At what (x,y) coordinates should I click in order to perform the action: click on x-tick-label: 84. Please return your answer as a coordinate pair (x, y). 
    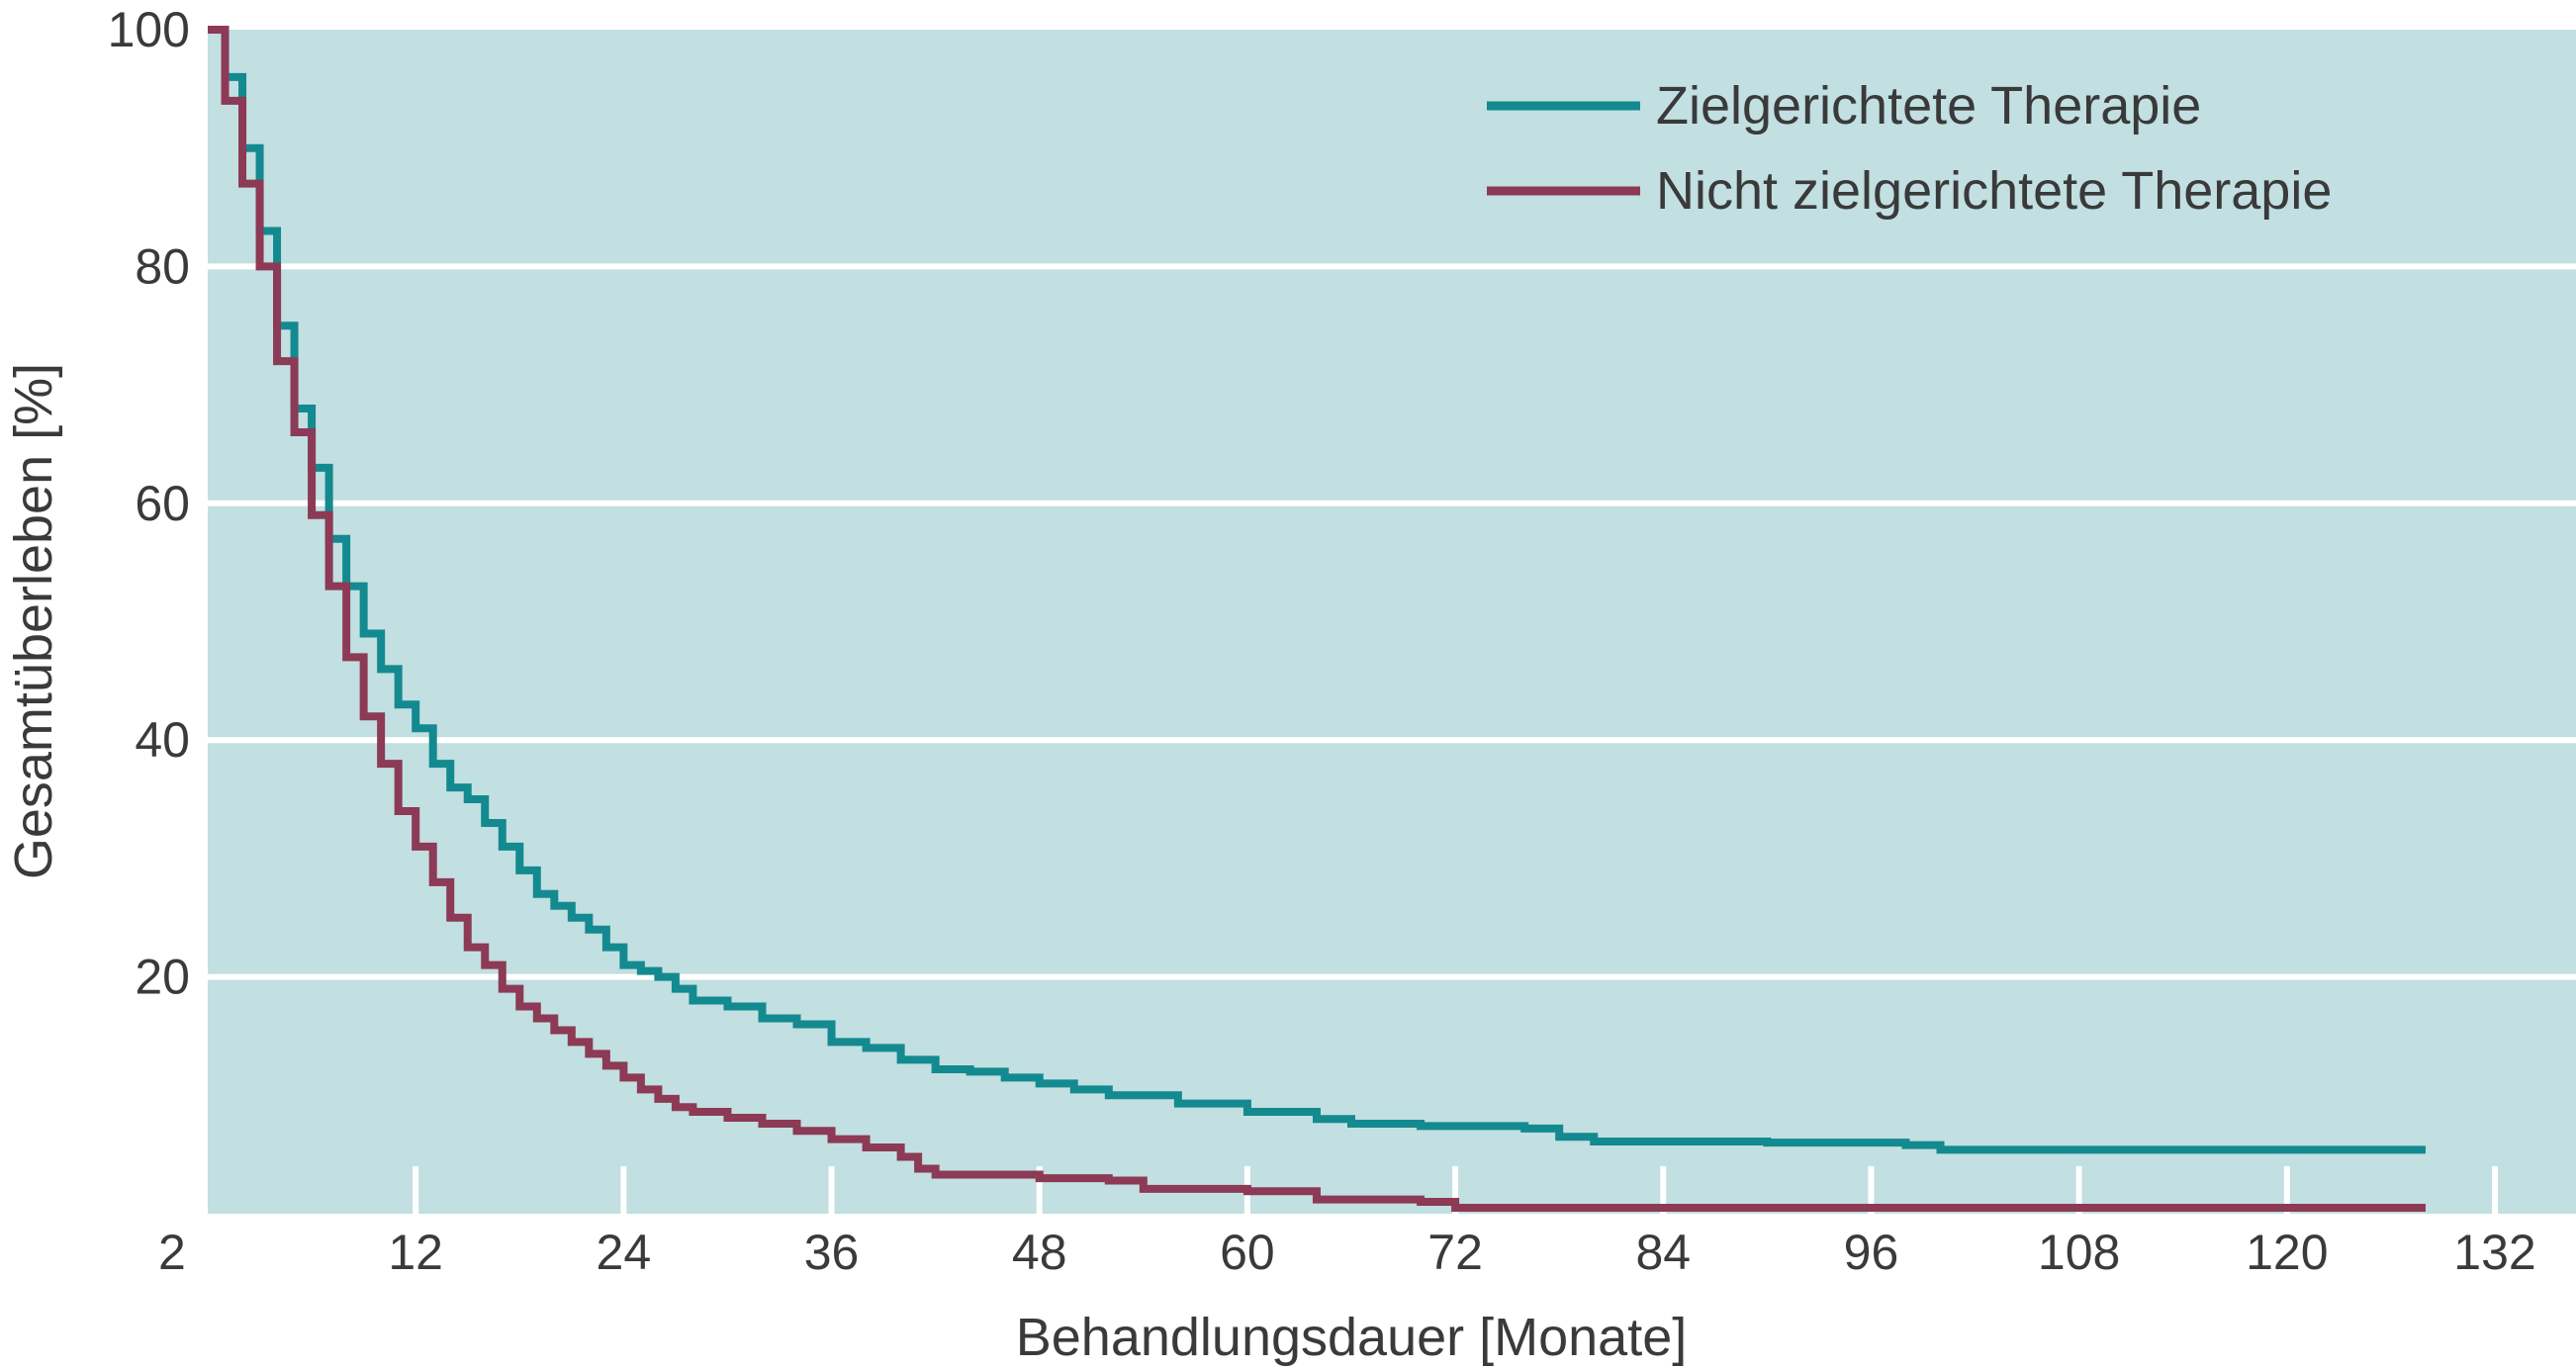
    Looking at the image, I should click on (1663, 1252).